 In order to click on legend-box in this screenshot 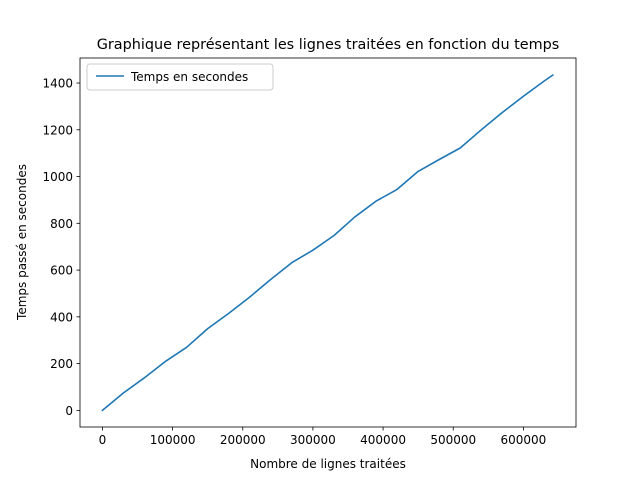, I will do `click(180, 77)`.